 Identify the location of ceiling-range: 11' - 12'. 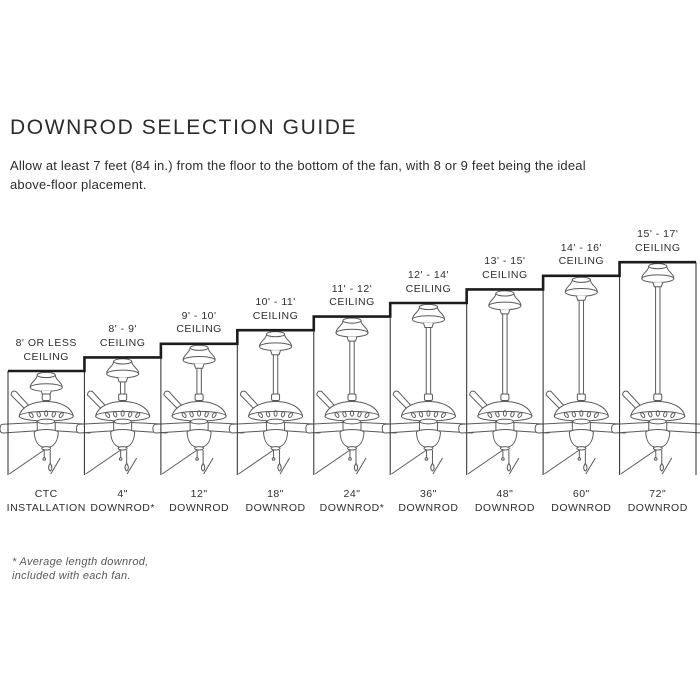
(352, 288).